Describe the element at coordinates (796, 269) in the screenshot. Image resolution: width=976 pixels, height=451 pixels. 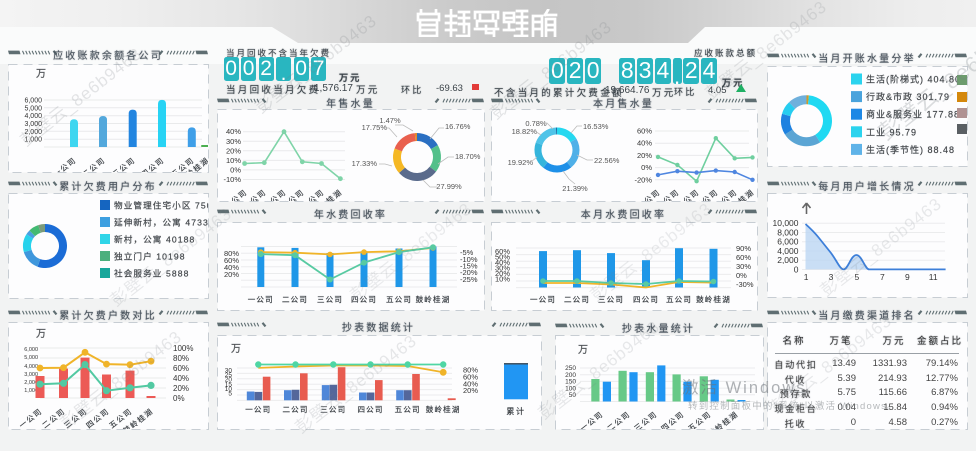
I see `svg-text: 0` at that location.